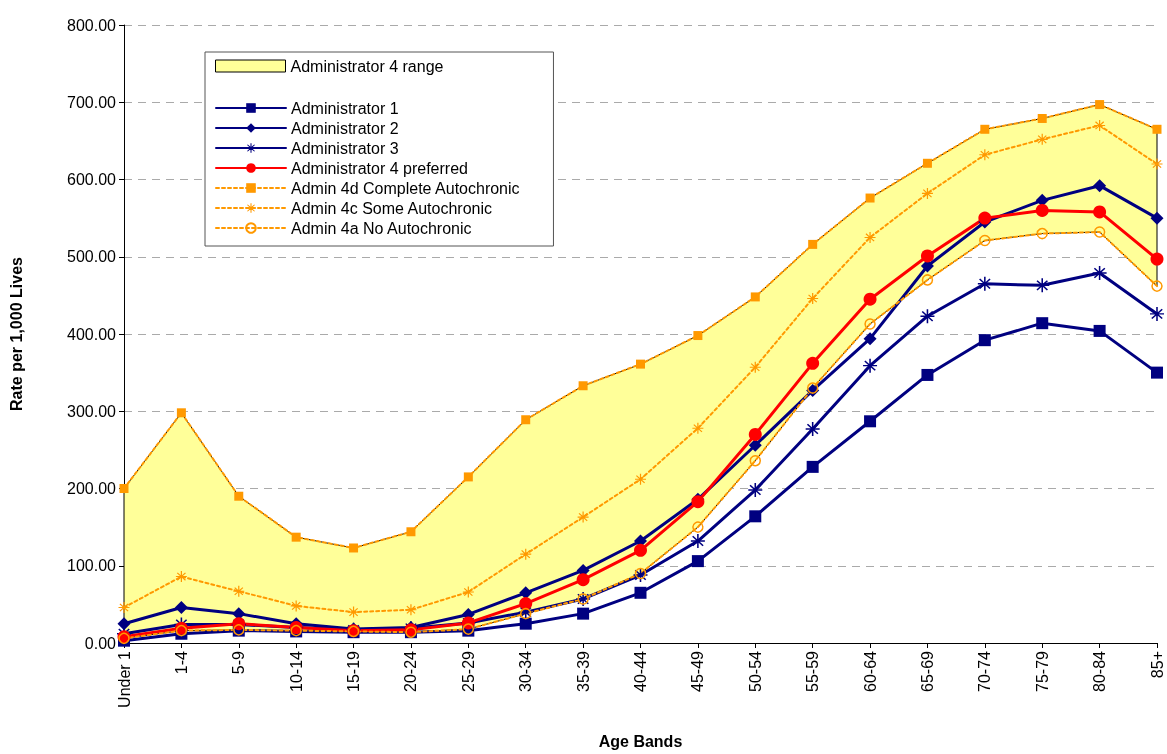  Describe the element at coordinates (698, 671) in the screenshot. I see `x-tick-label: 45-49` at that location.